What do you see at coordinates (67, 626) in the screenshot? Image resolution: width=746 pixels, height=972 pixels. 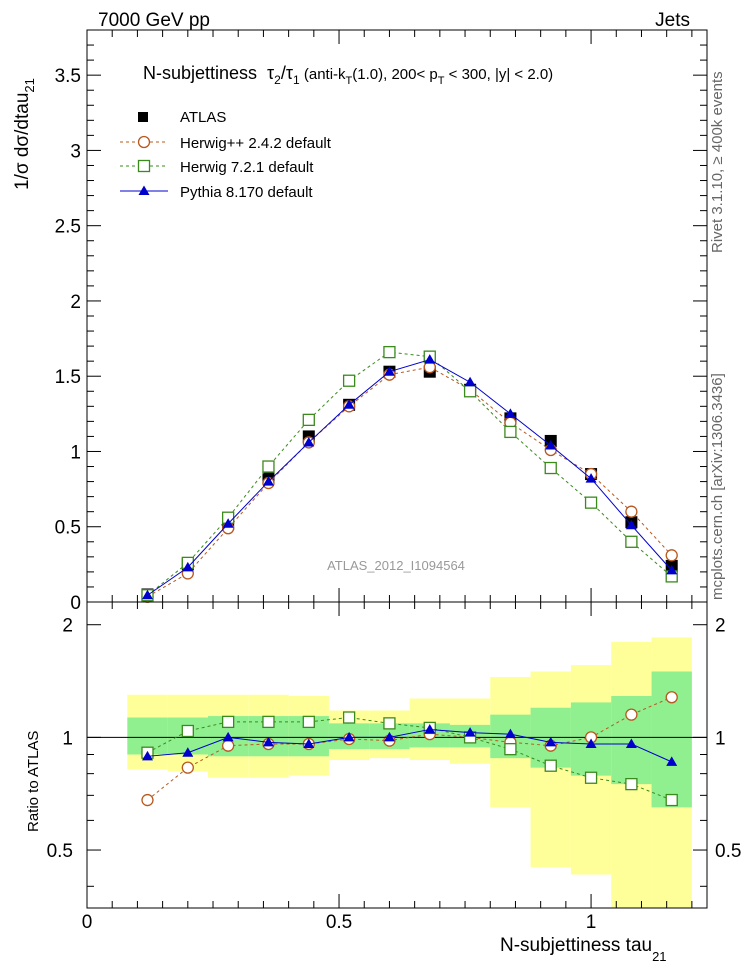 I see `ratio-ytick-label: 2` at bounding box center [67, 626].